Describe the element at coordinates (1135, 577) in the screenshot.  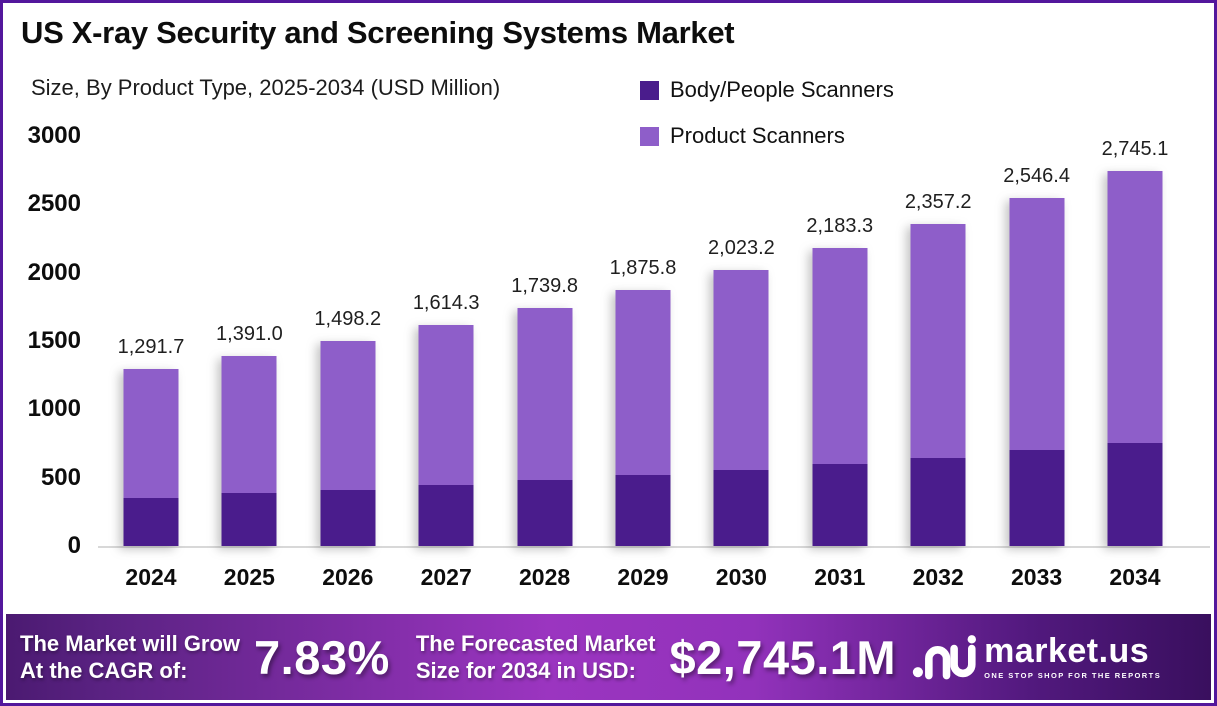
I see `x-tick-label: 2034` at that location.